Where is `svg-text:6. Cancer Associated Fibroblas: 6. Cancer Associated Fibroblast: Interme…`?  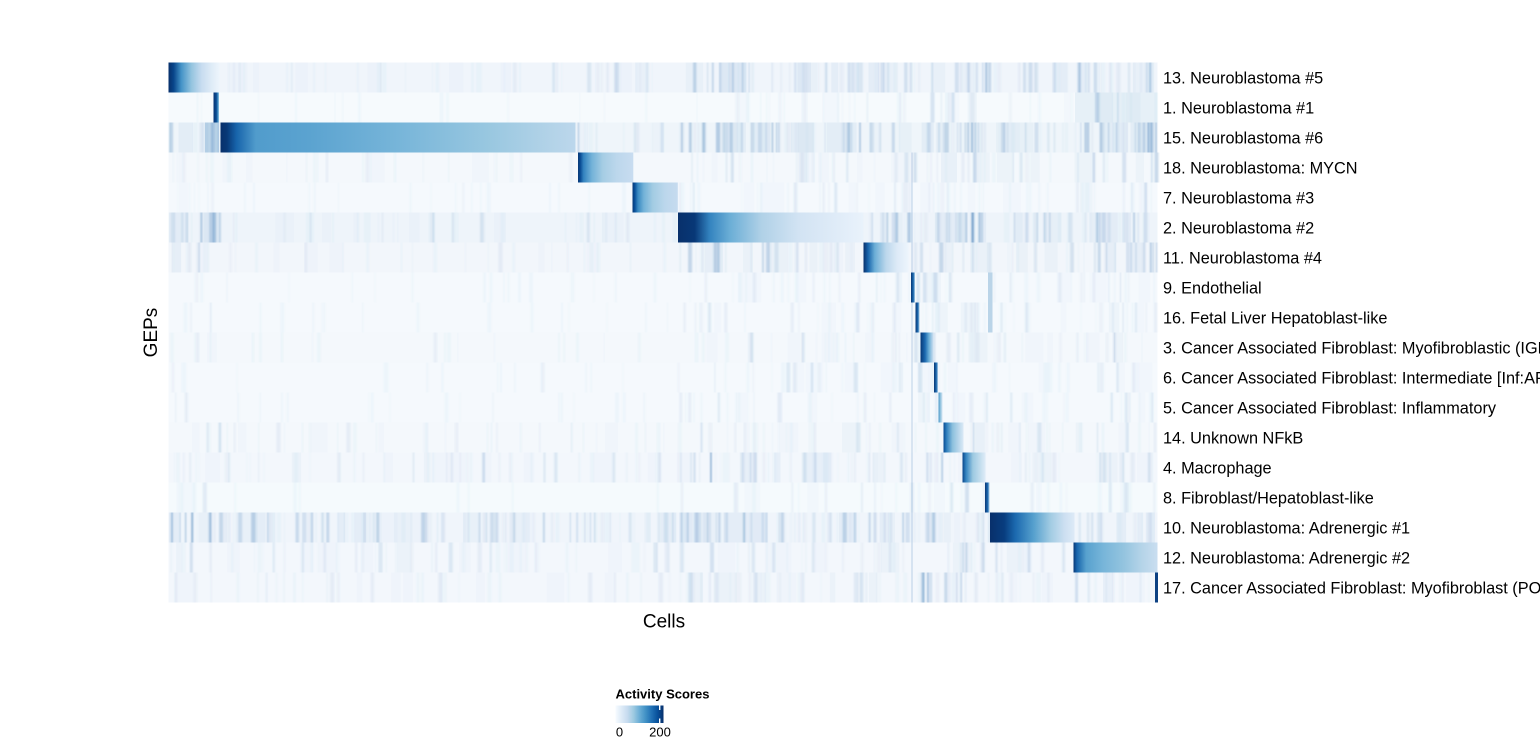 svg-text:6. Cancer Associated Fibroblas: 6. Cancer Associated Fibroblast: Interme… is located at coordinates (1351, 378).